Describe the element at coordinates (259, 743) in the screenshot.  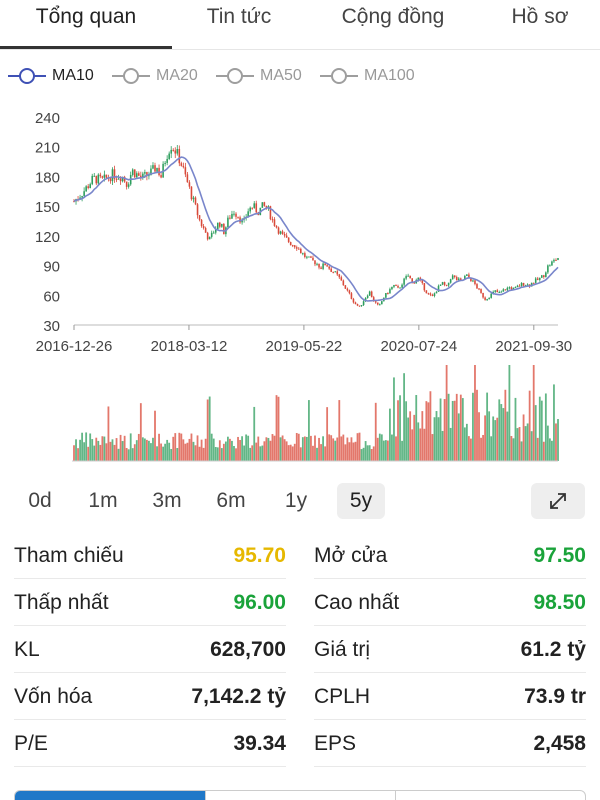
I see `stat-value: 39.34` at that location.